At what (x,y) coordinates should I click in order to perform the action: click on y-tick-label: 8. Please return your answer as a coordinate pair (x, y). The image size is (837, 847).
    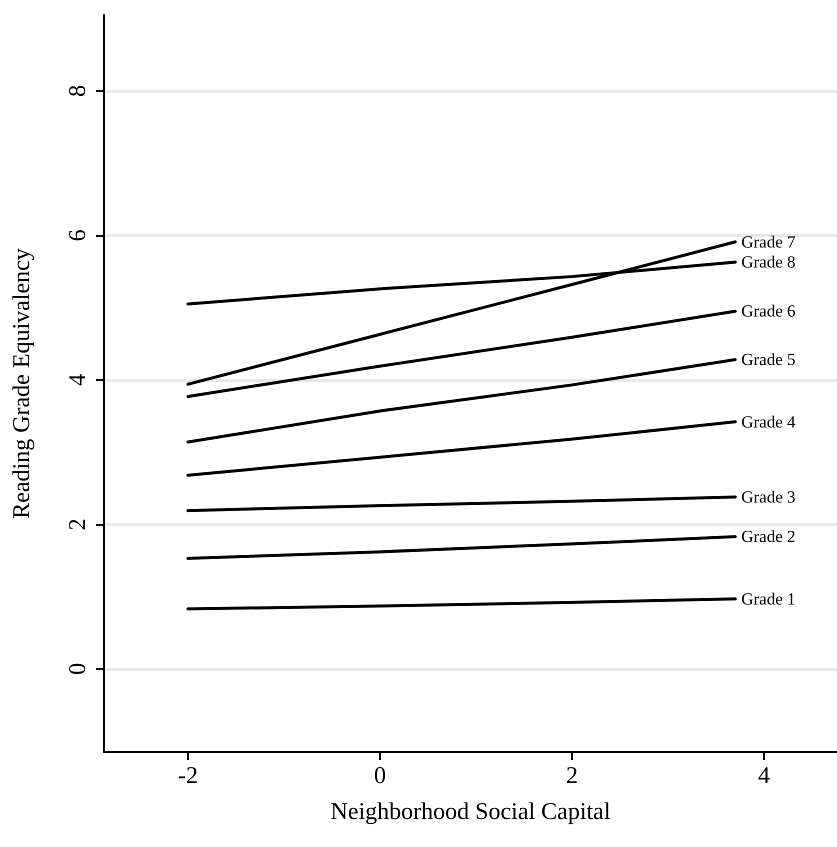
    Looking at the image, I should click on (78, 90).